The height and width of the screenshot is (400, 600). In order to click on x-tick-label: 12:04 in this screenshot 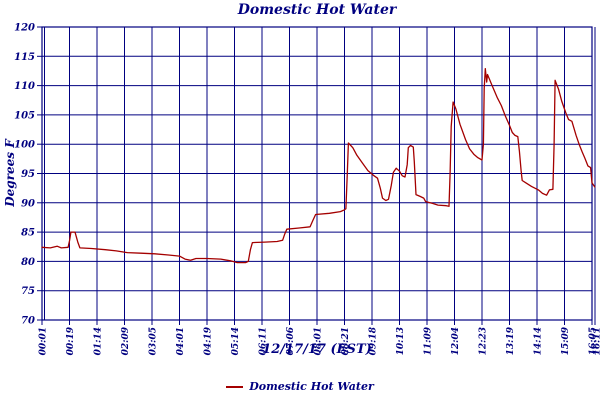, I will do `click(456, 341)`.